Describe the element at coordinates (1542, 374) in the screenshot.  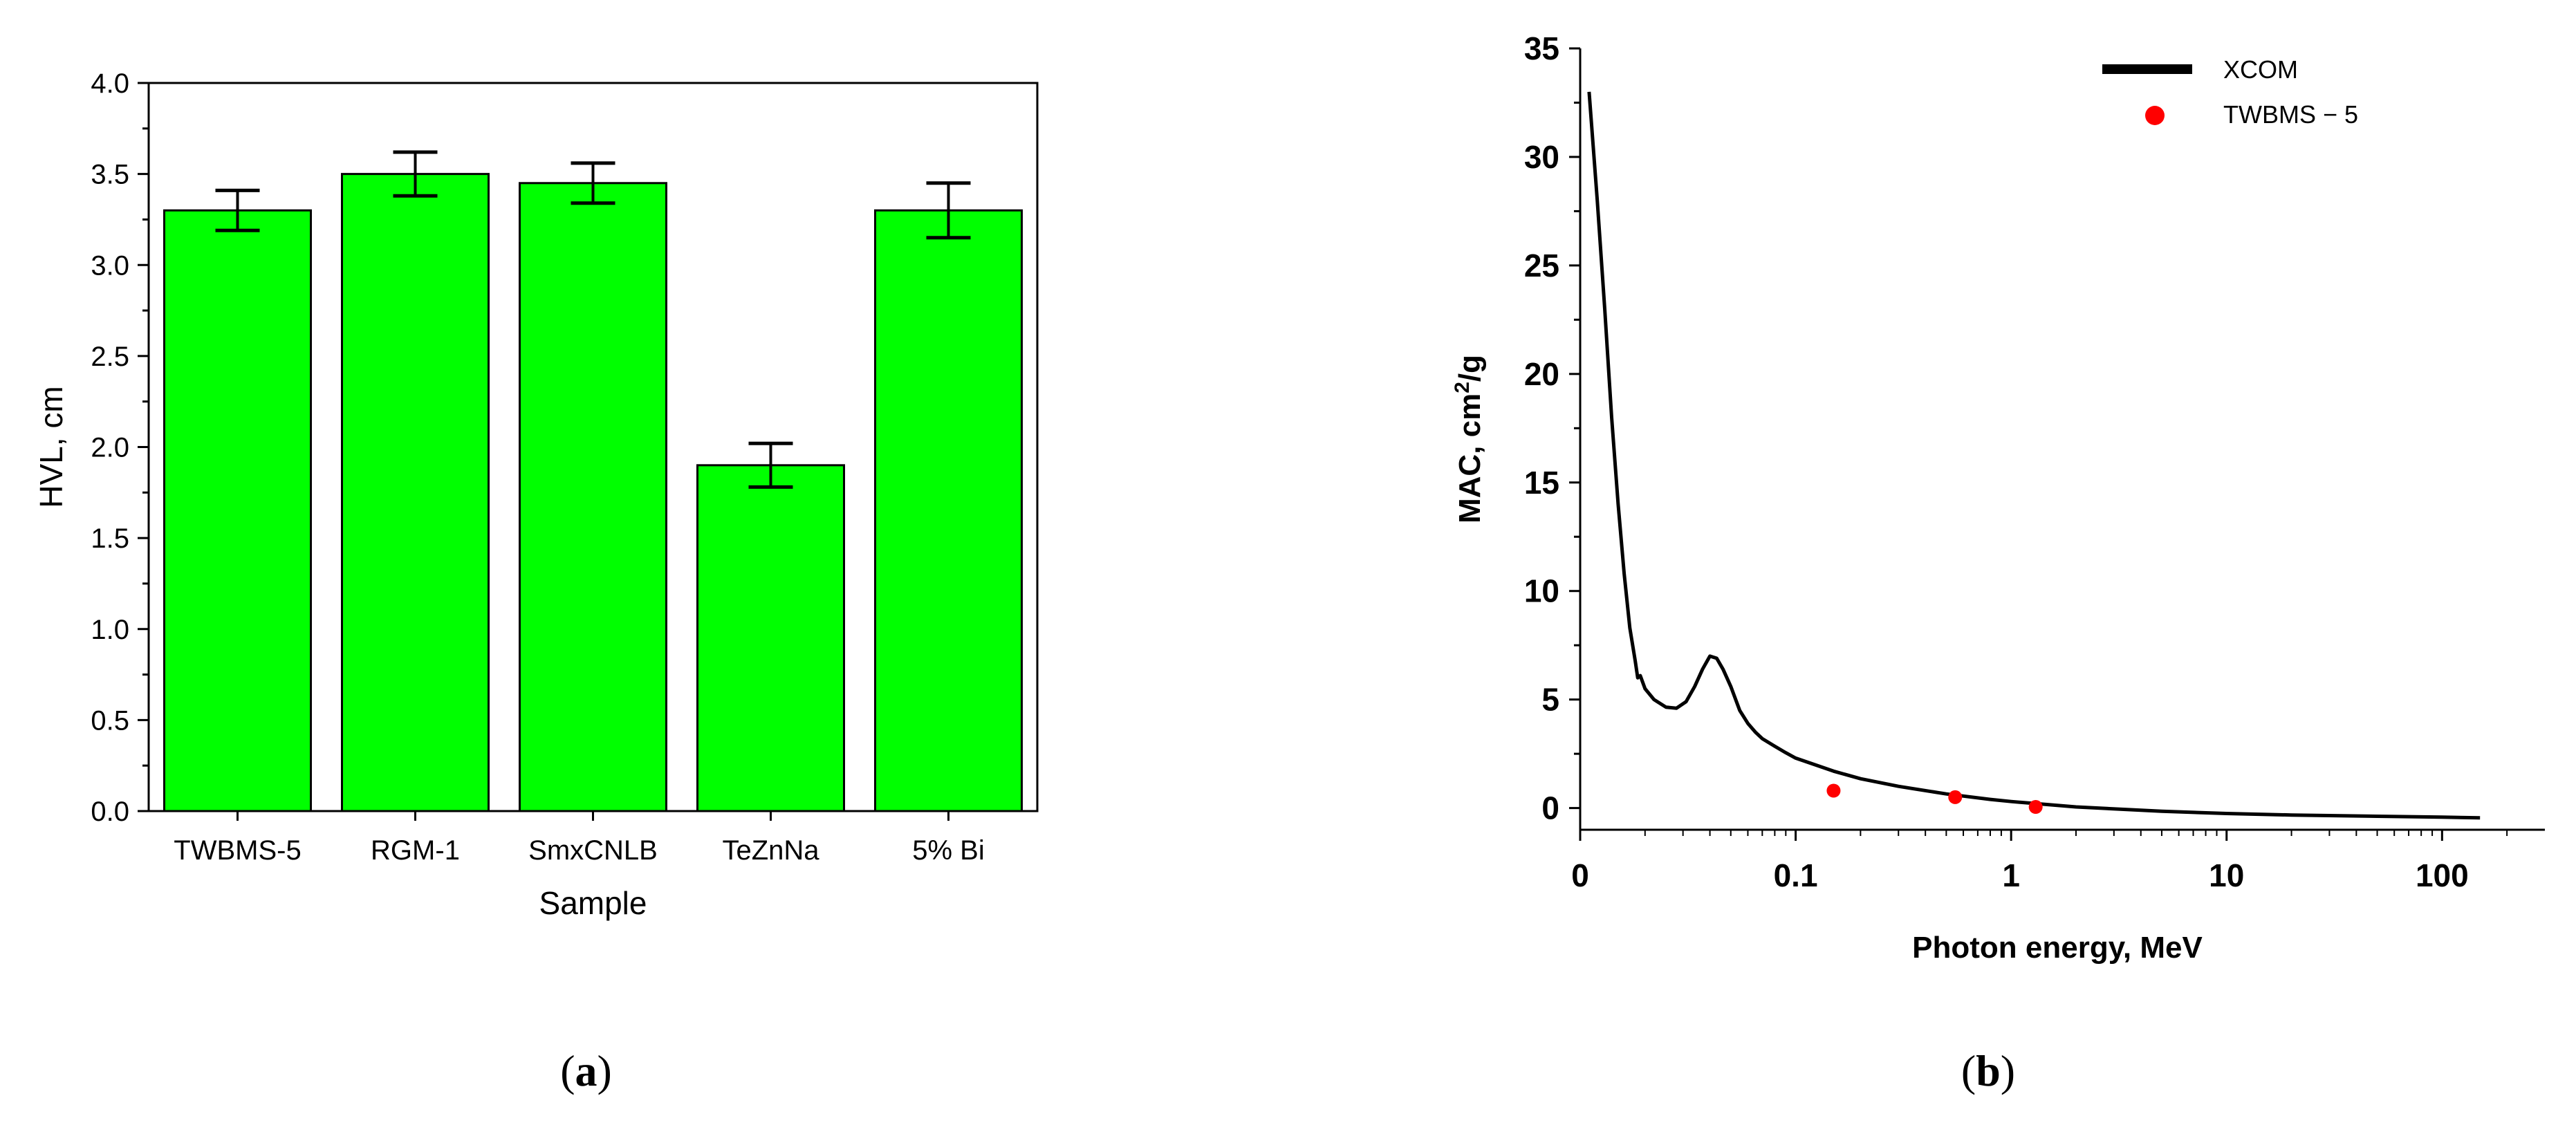
I see `y-tick-label: 20` at that location.